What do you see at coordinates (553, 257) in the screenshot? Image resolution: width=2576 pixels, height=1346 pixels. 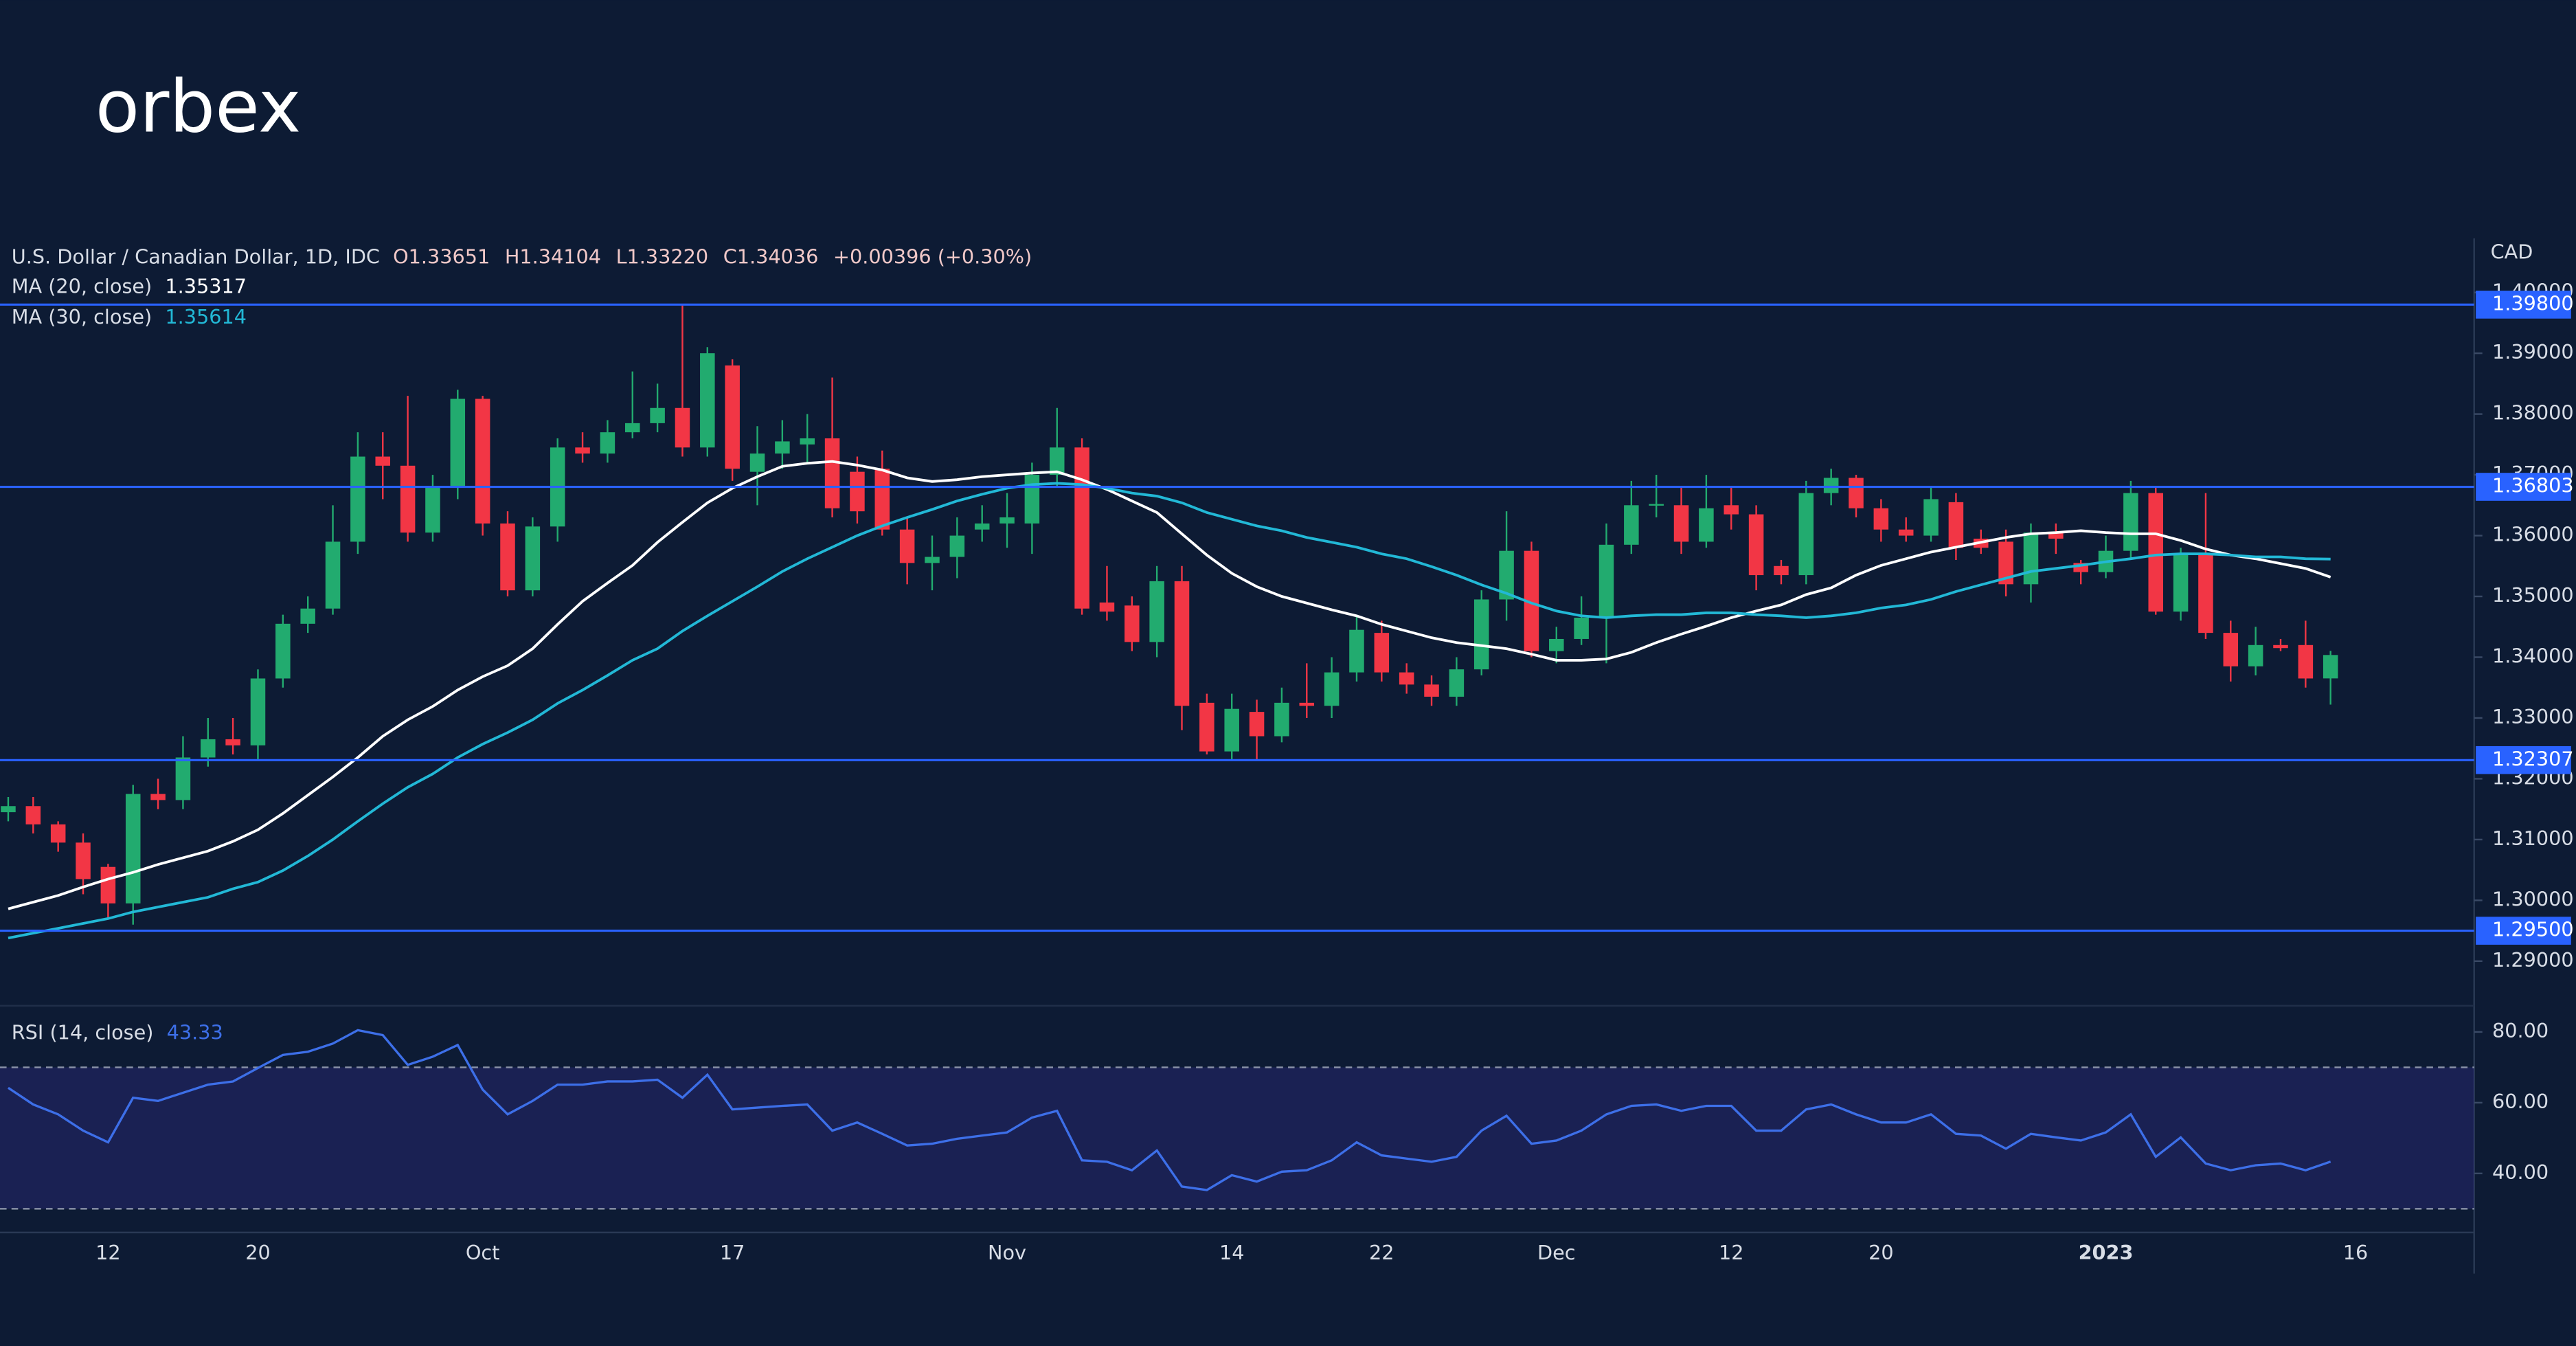 I see `header-value: H1.34104` at bounding box center [553, 257].